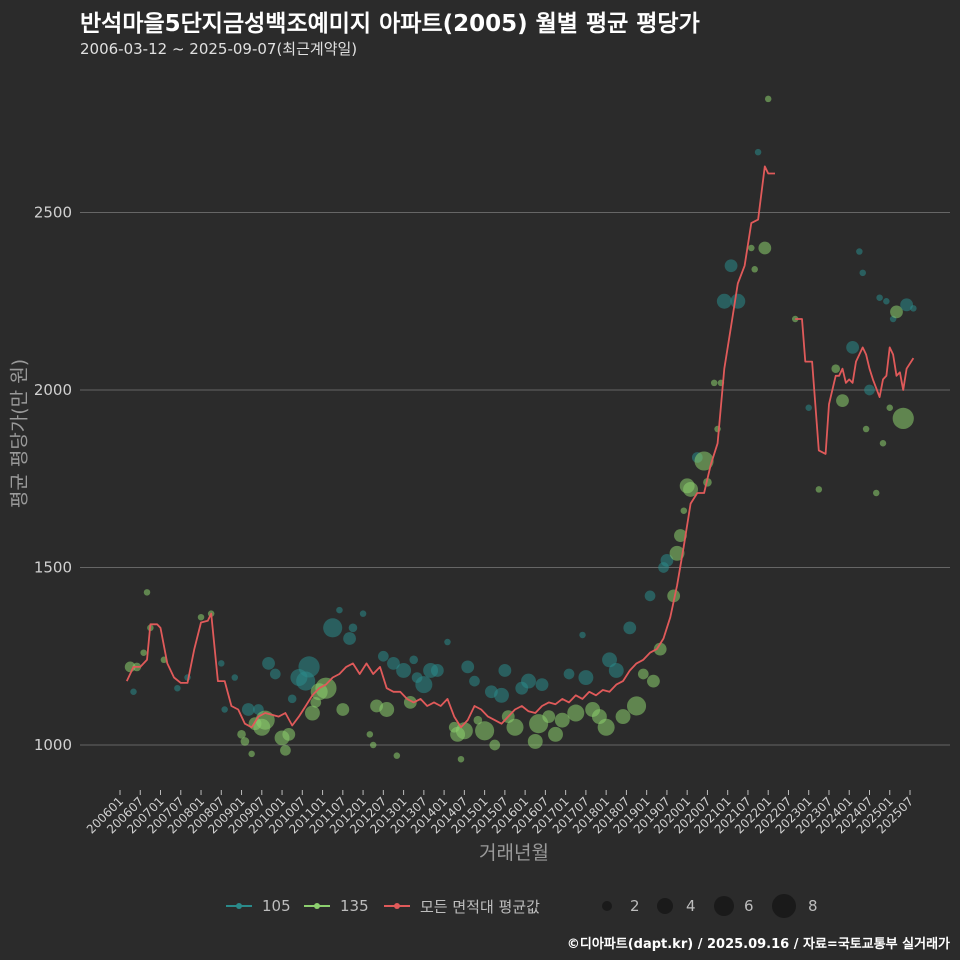  Describe the element at coordinates (257, 906) in the screenshot. I see `legend-item-105: 105` at that location.